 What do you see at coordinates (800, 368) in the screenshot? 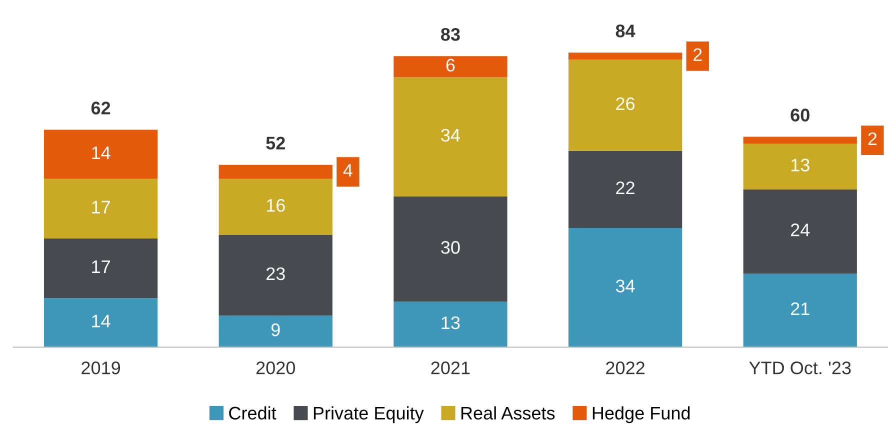
I see `x-tick-label: YTD Oct. '23` at bounding box center [800, 368].